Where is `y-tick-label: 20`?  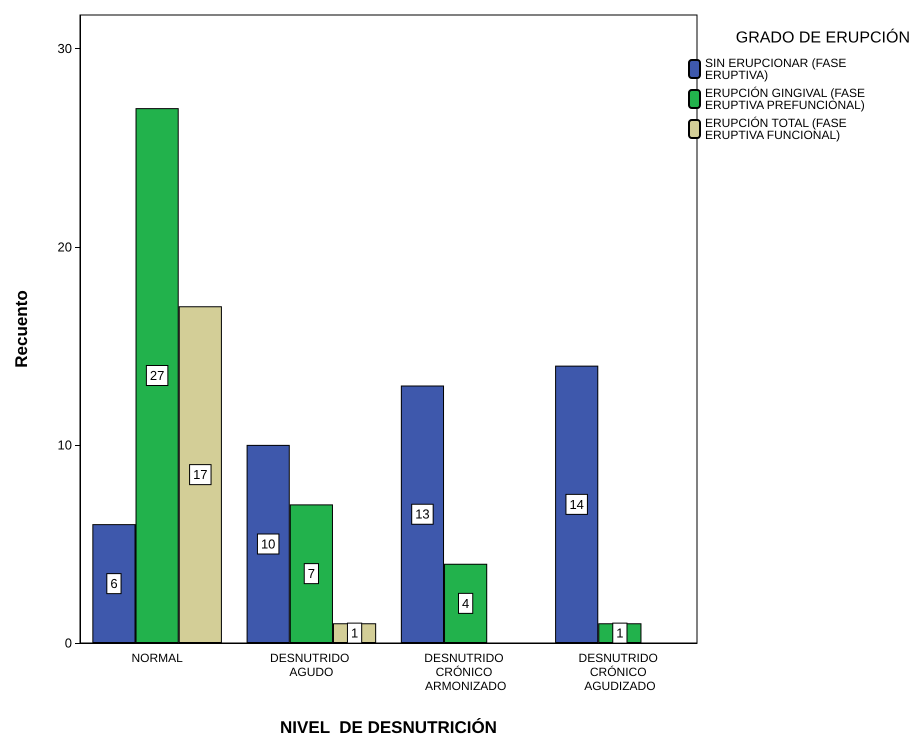
y-tick-label: 20 is located at coordinates (65, 246).